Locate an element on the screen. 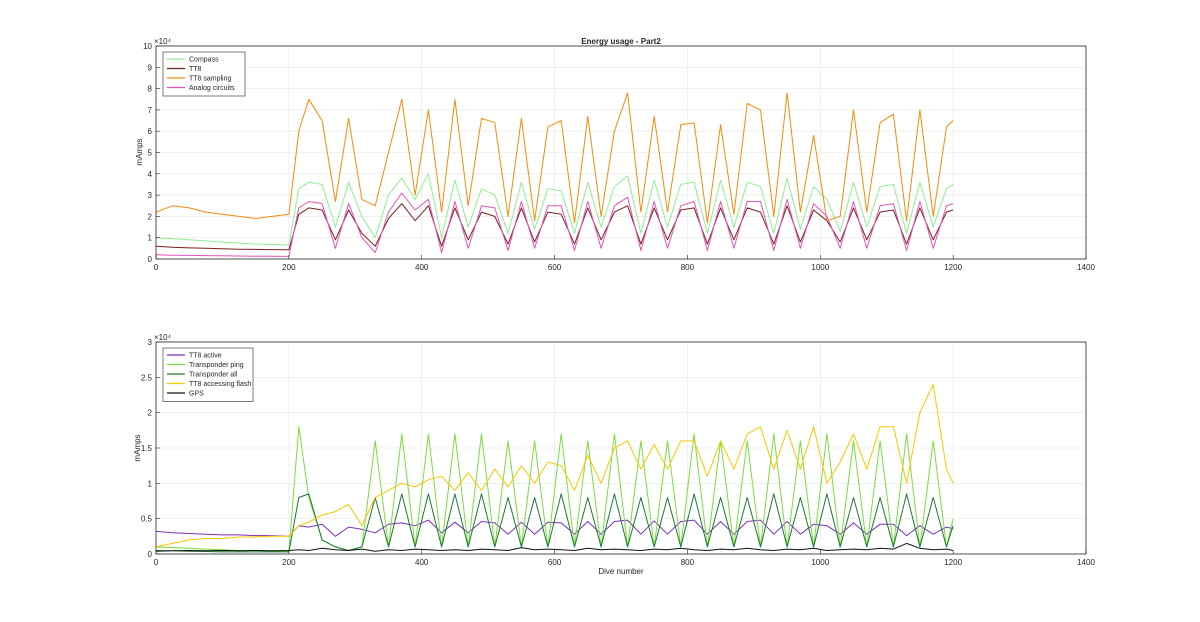  y-tick-label: 6 is located at coordinates (150, 131).